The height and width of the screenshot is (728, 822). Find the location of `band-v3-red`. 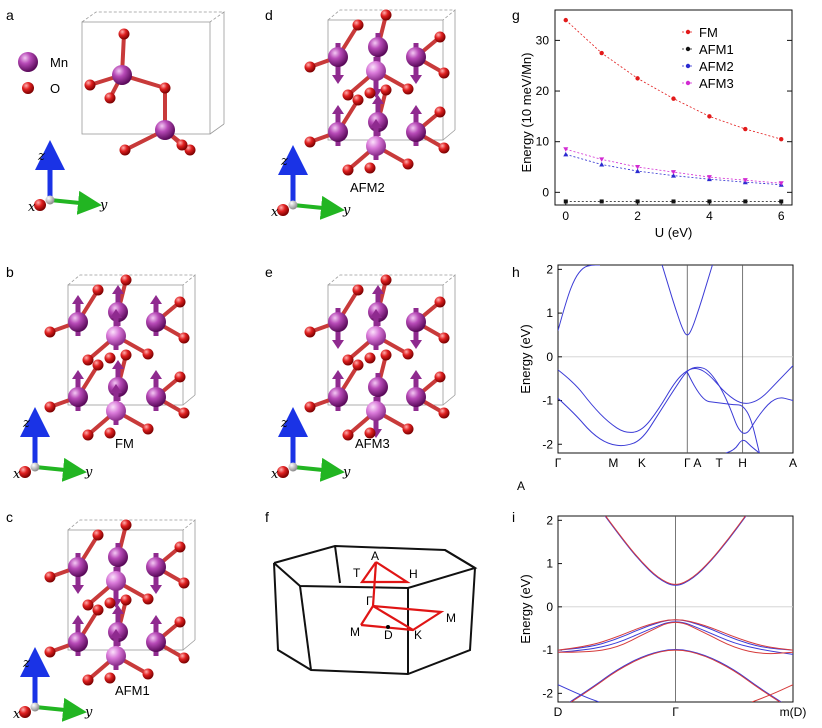

band-v3-red is located at coordinates (675, 675).